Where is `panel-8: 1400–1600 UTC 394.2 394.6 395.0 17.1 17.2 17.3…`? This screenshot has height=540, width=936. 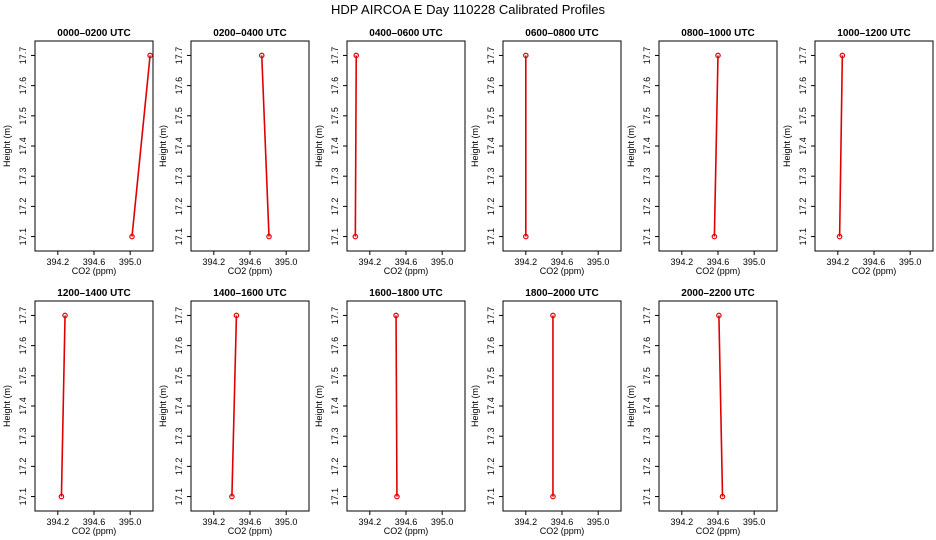 panel-8: 1400–1600 UTC 394.2 394.6 395.0 17.1 17.2 17.3… is located at coordinates (234, 412).